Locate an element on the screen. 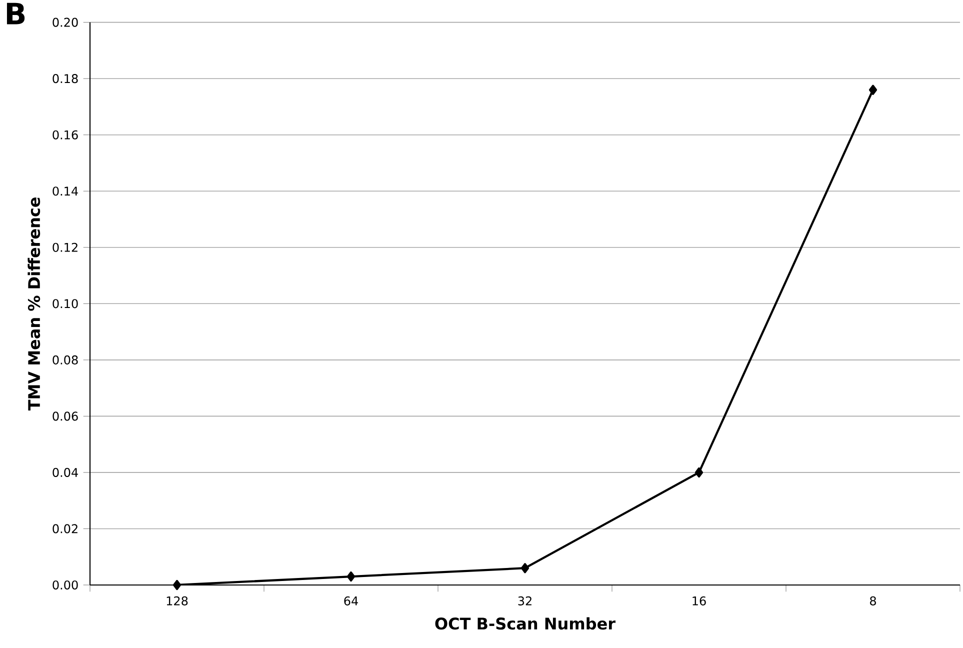 The image size is (963, 648). y-axis-title: TMV Mean % Difference is located at coordinates (34, 304).